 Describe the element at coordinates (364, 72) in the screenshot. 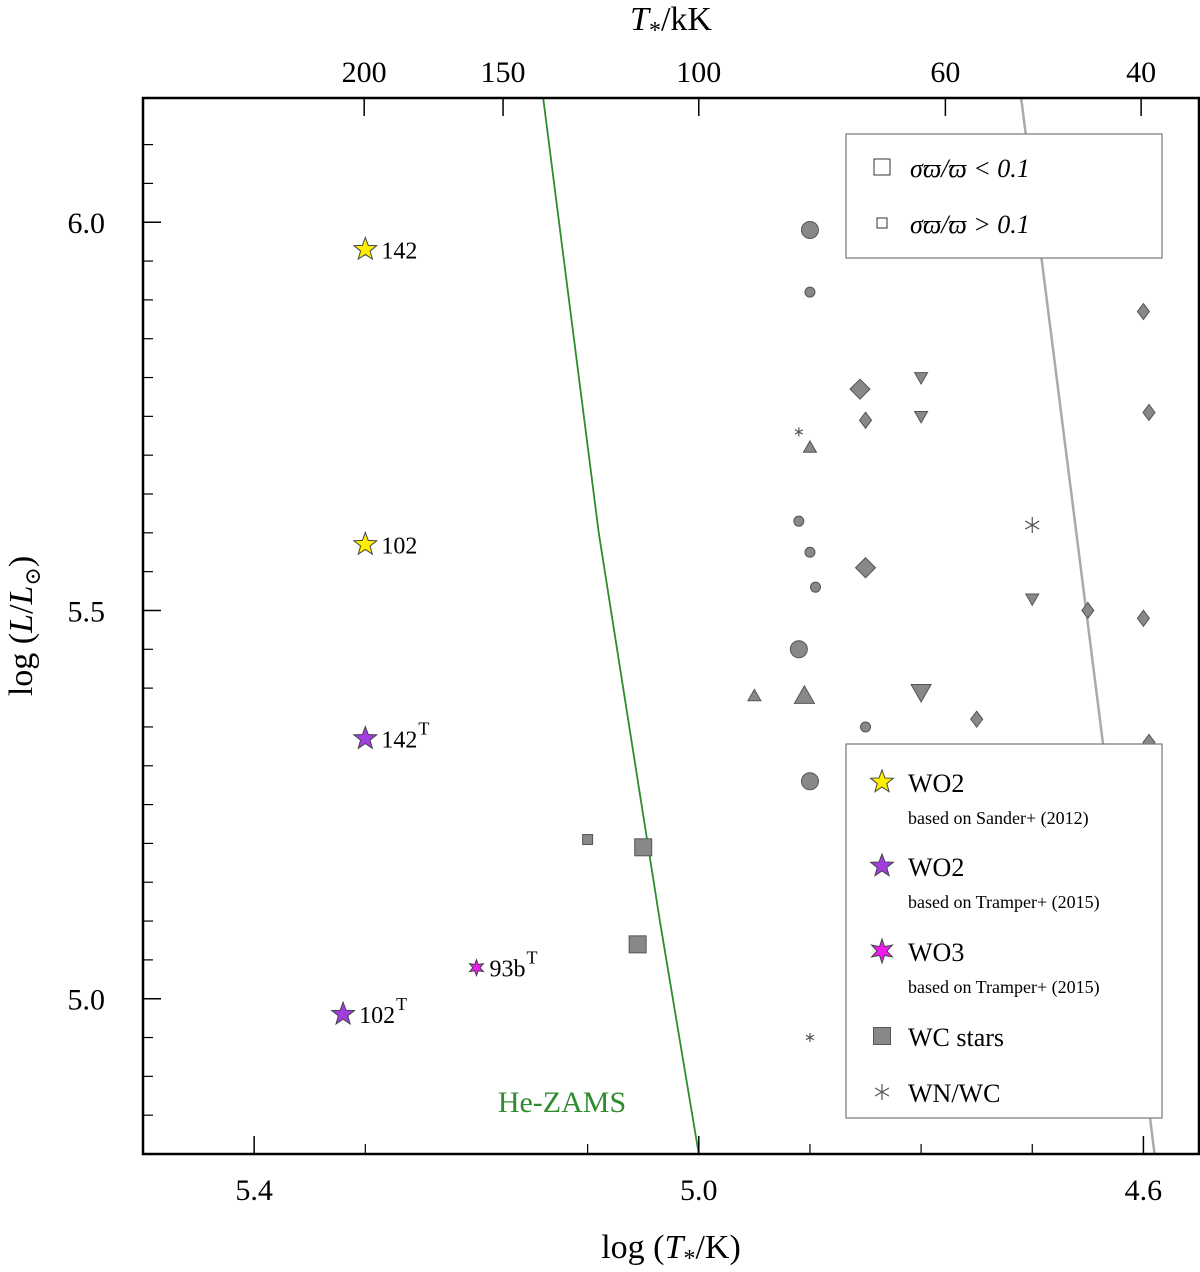

I see `top-tick-label: 200` at that location.